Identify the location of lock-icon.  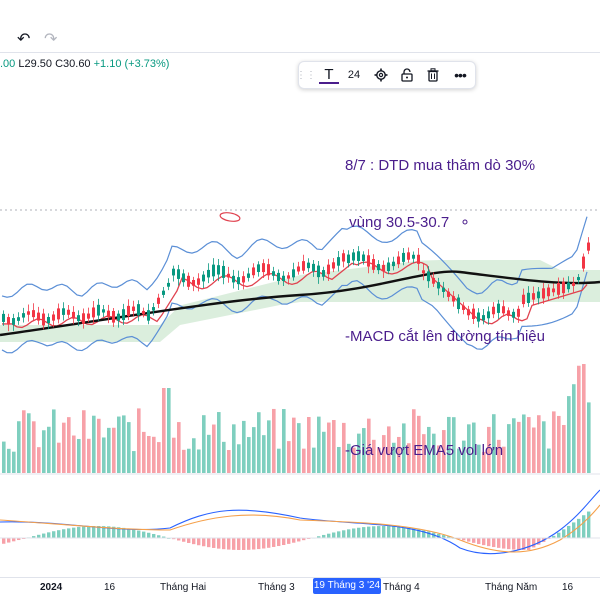
(407, 75).